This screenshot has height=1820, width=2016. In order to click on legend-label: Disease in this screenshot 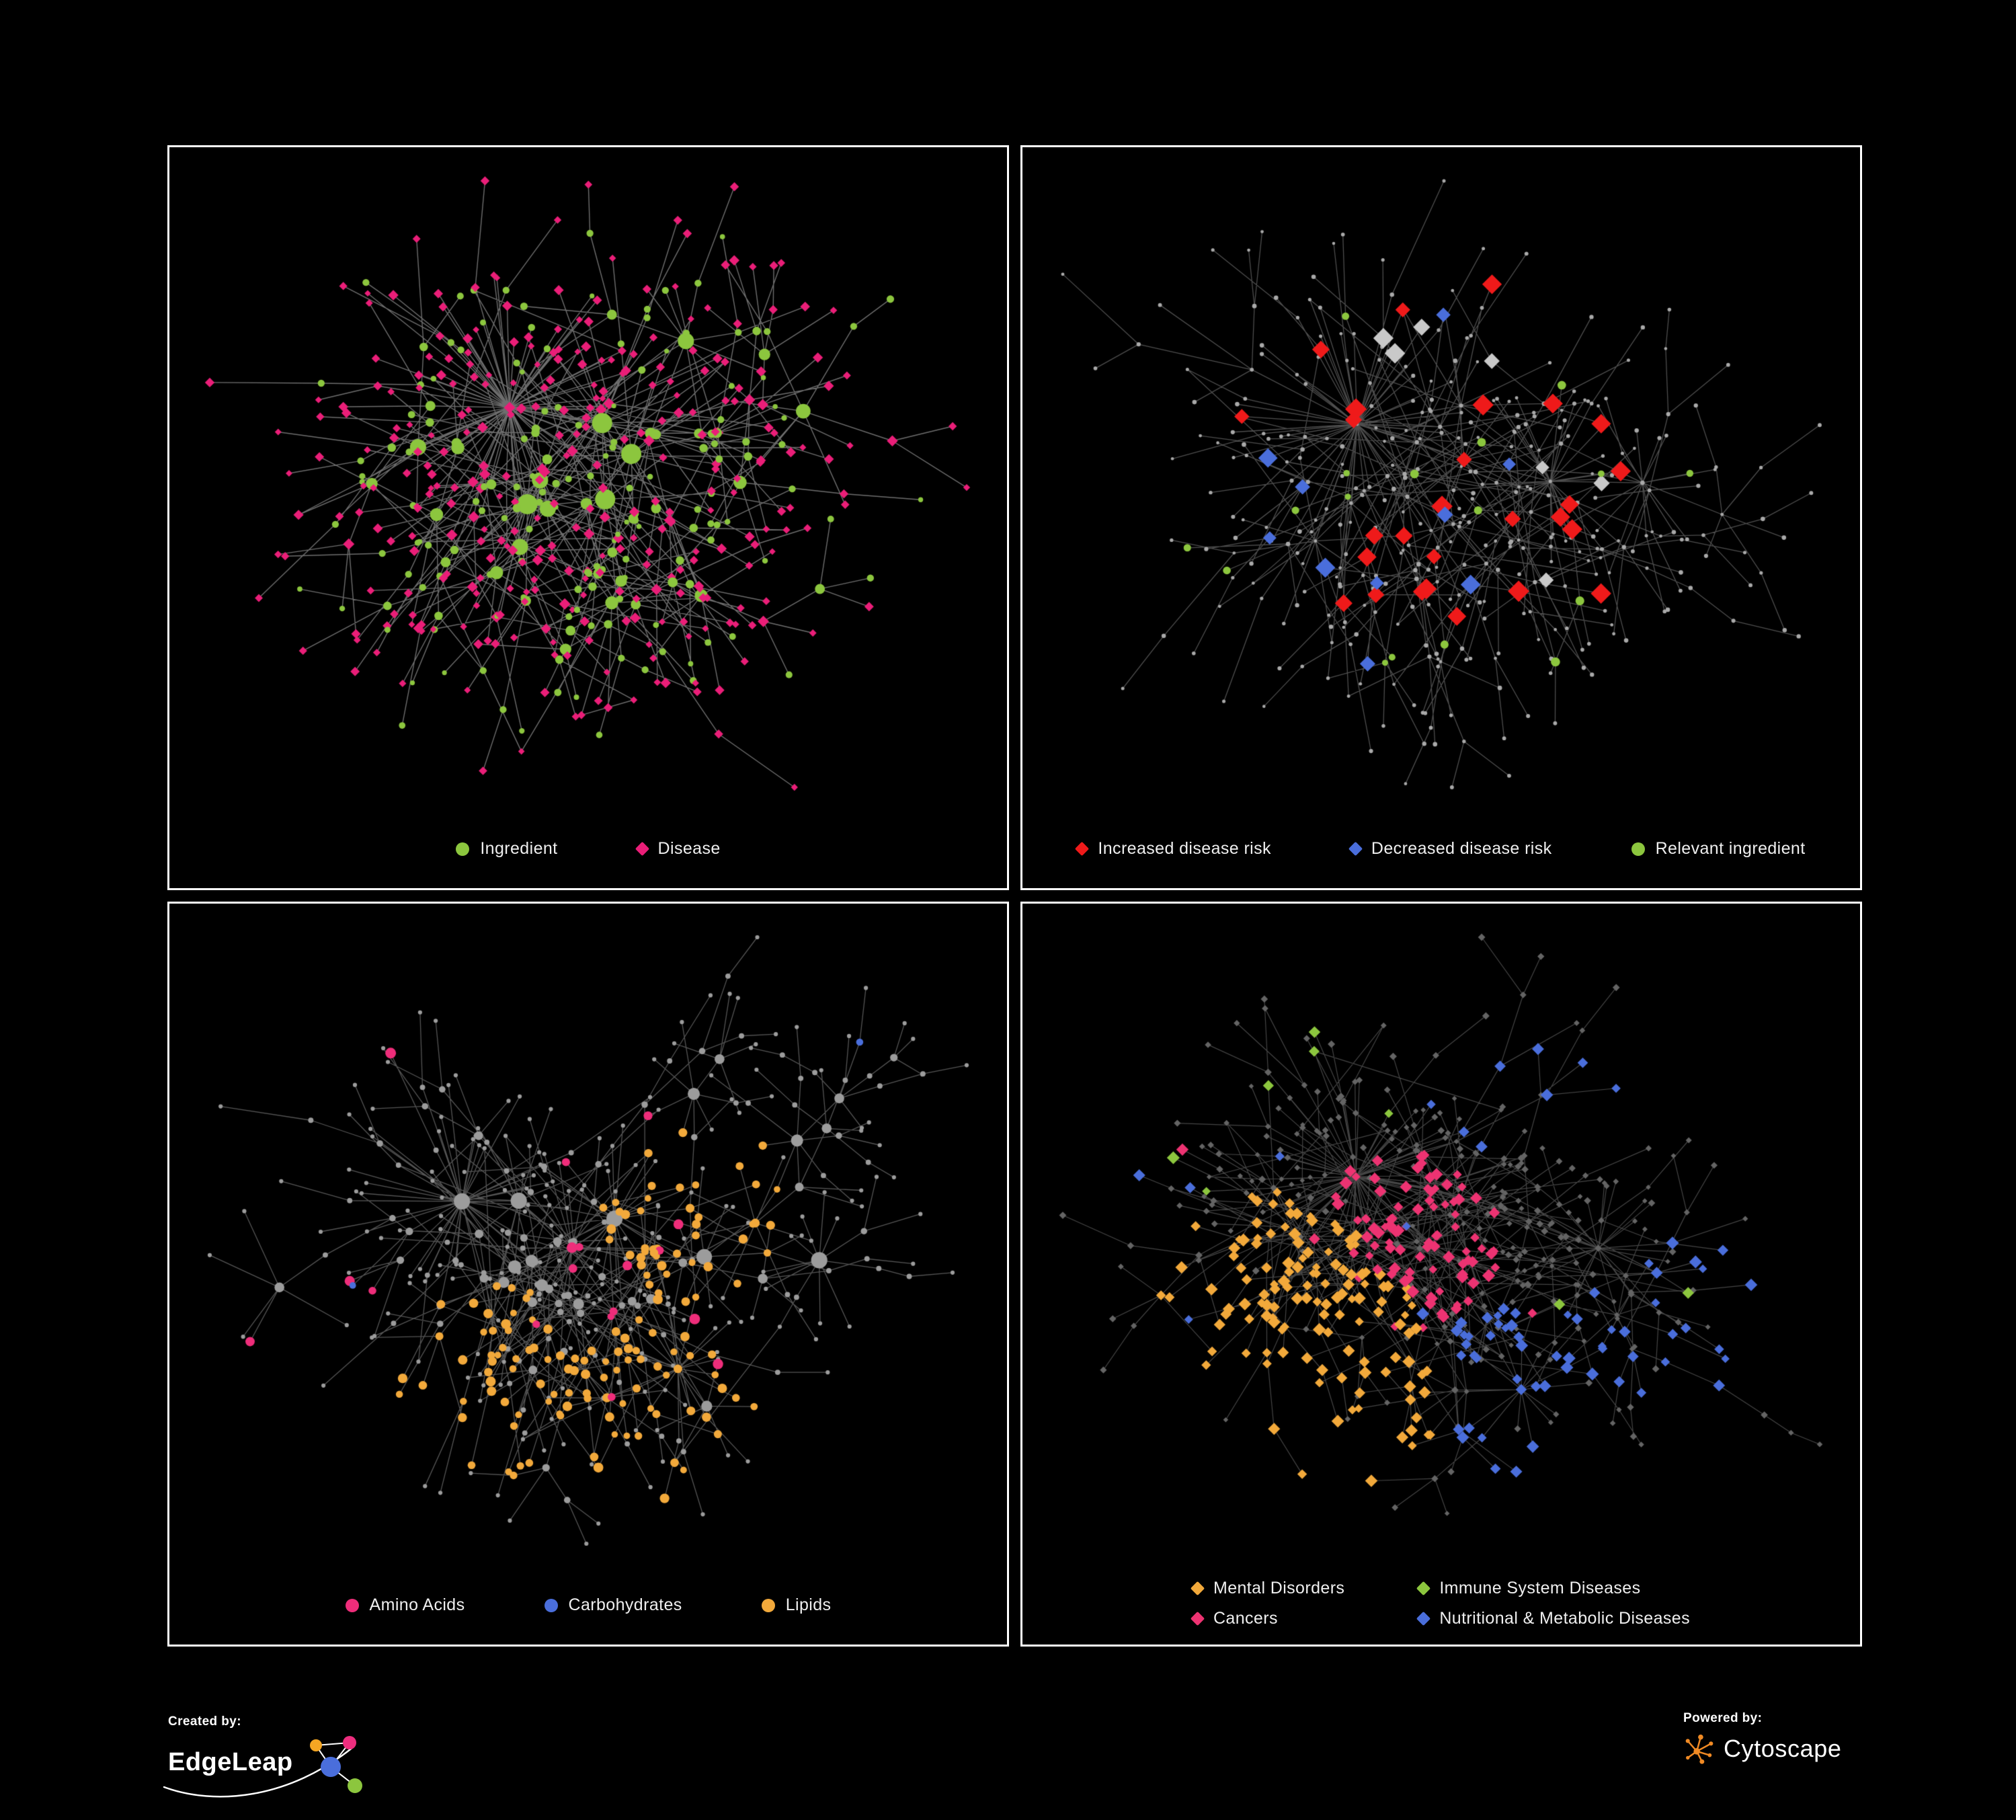, I will do `click(689, 848)`.